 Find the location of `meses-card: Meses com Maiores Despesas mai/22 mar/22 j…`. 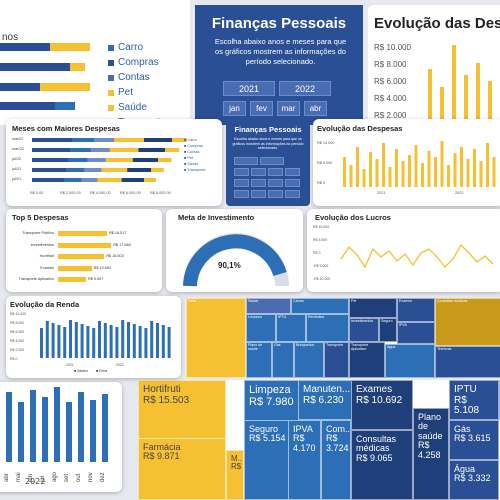

meses-card: Meses com Maiores Despesas mai/22 mar/22 j… is located at coordinates (114, 162).